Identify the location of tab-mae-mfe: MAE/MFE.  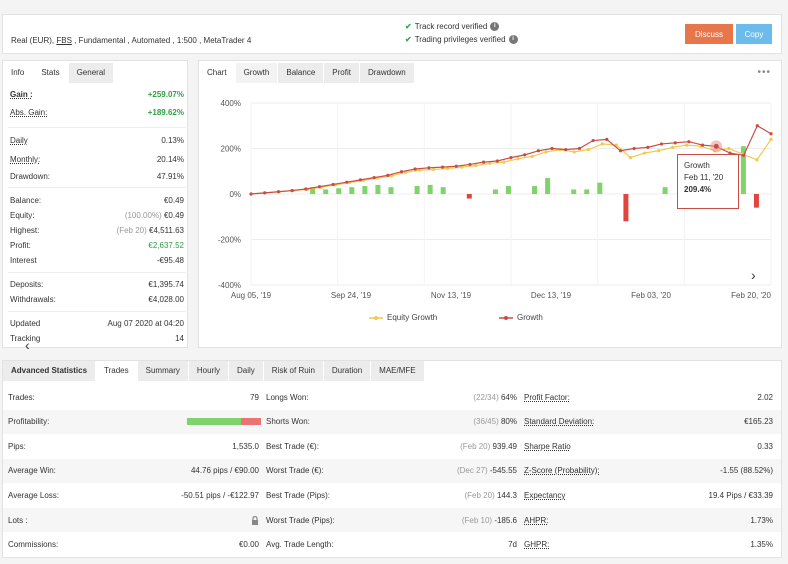
(398, 371).